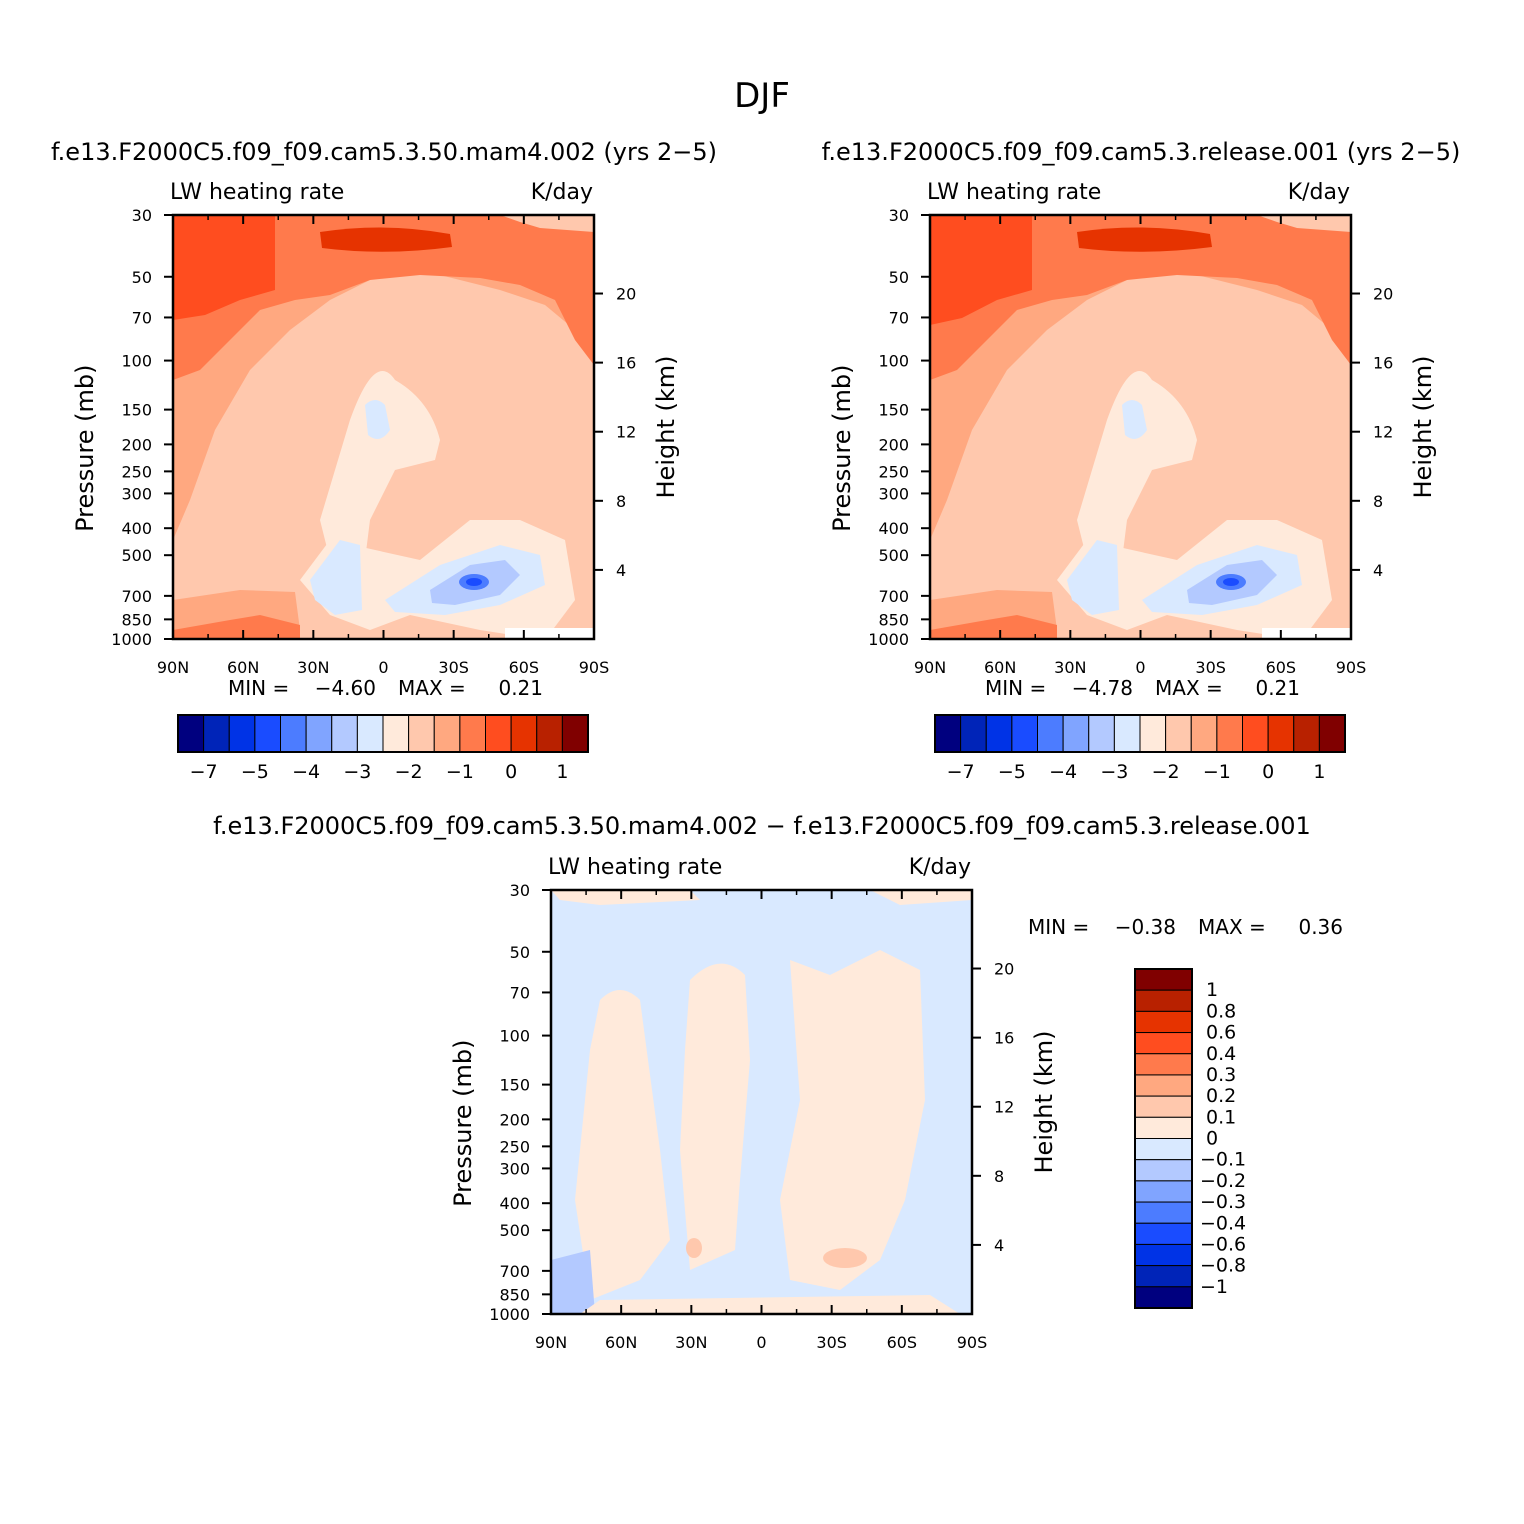 The width and height of the screenshot is (1524, 1524). What do you see at coordinates (514, 1146) in the screenshot?
I see `y-tick-label: 250` at bounding box center [514, 1146].